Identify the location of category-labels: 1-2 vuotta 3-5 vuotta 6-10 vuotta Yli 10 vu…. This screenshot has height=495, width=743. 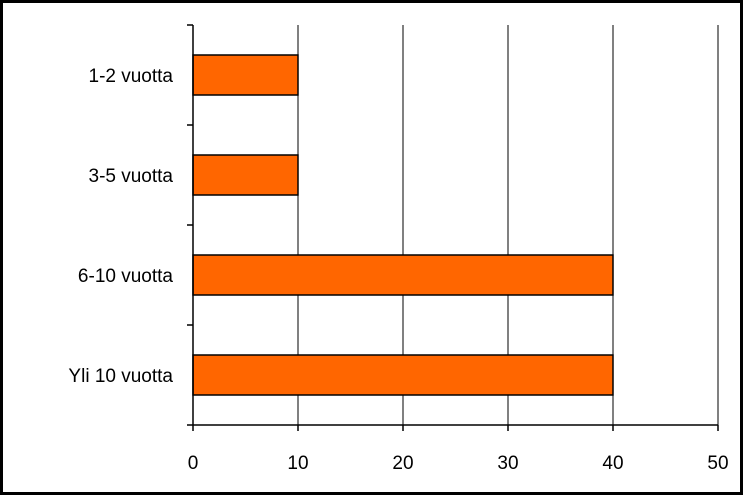
(120, 226).